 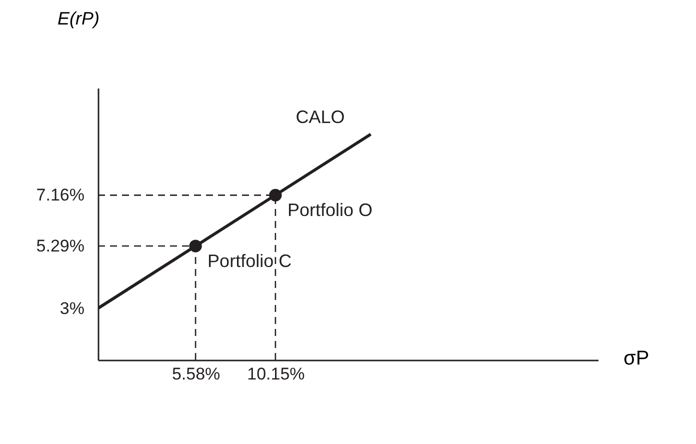 I want to click on y-tick-label: 7.16%, so click(x=60, y=195).